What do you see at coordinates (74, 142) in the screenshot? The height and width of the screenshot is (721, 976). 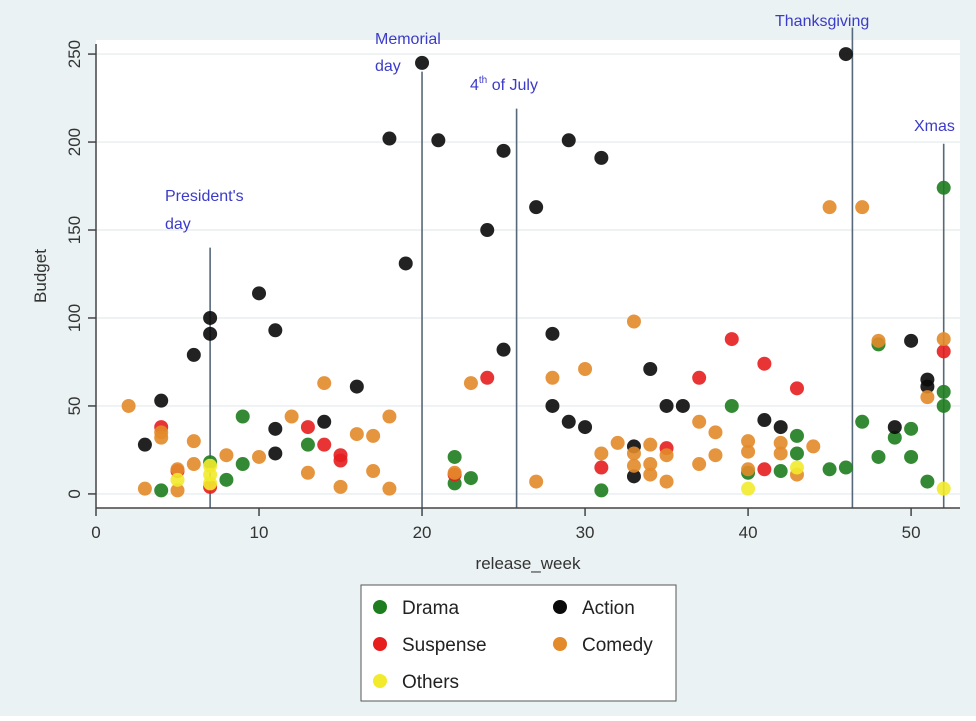 I see `y-tick-label: 200` at bounding box center [74, 142].